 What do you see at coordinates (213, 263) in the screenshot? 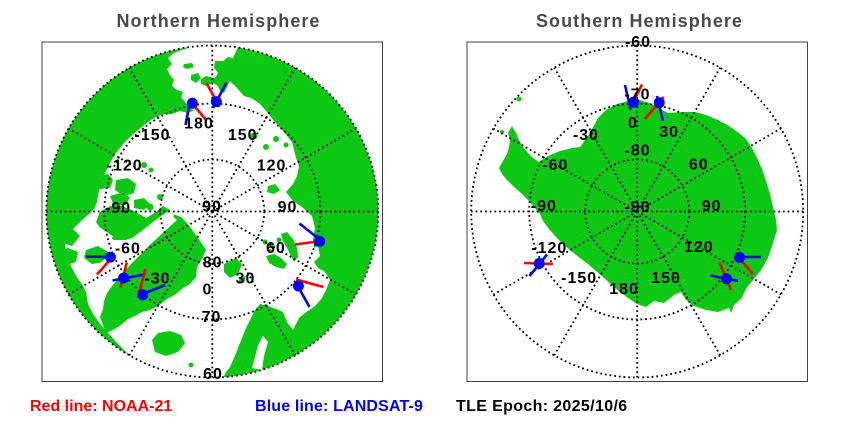
I see `svg-text: 80` at bounding box center [213, 263].